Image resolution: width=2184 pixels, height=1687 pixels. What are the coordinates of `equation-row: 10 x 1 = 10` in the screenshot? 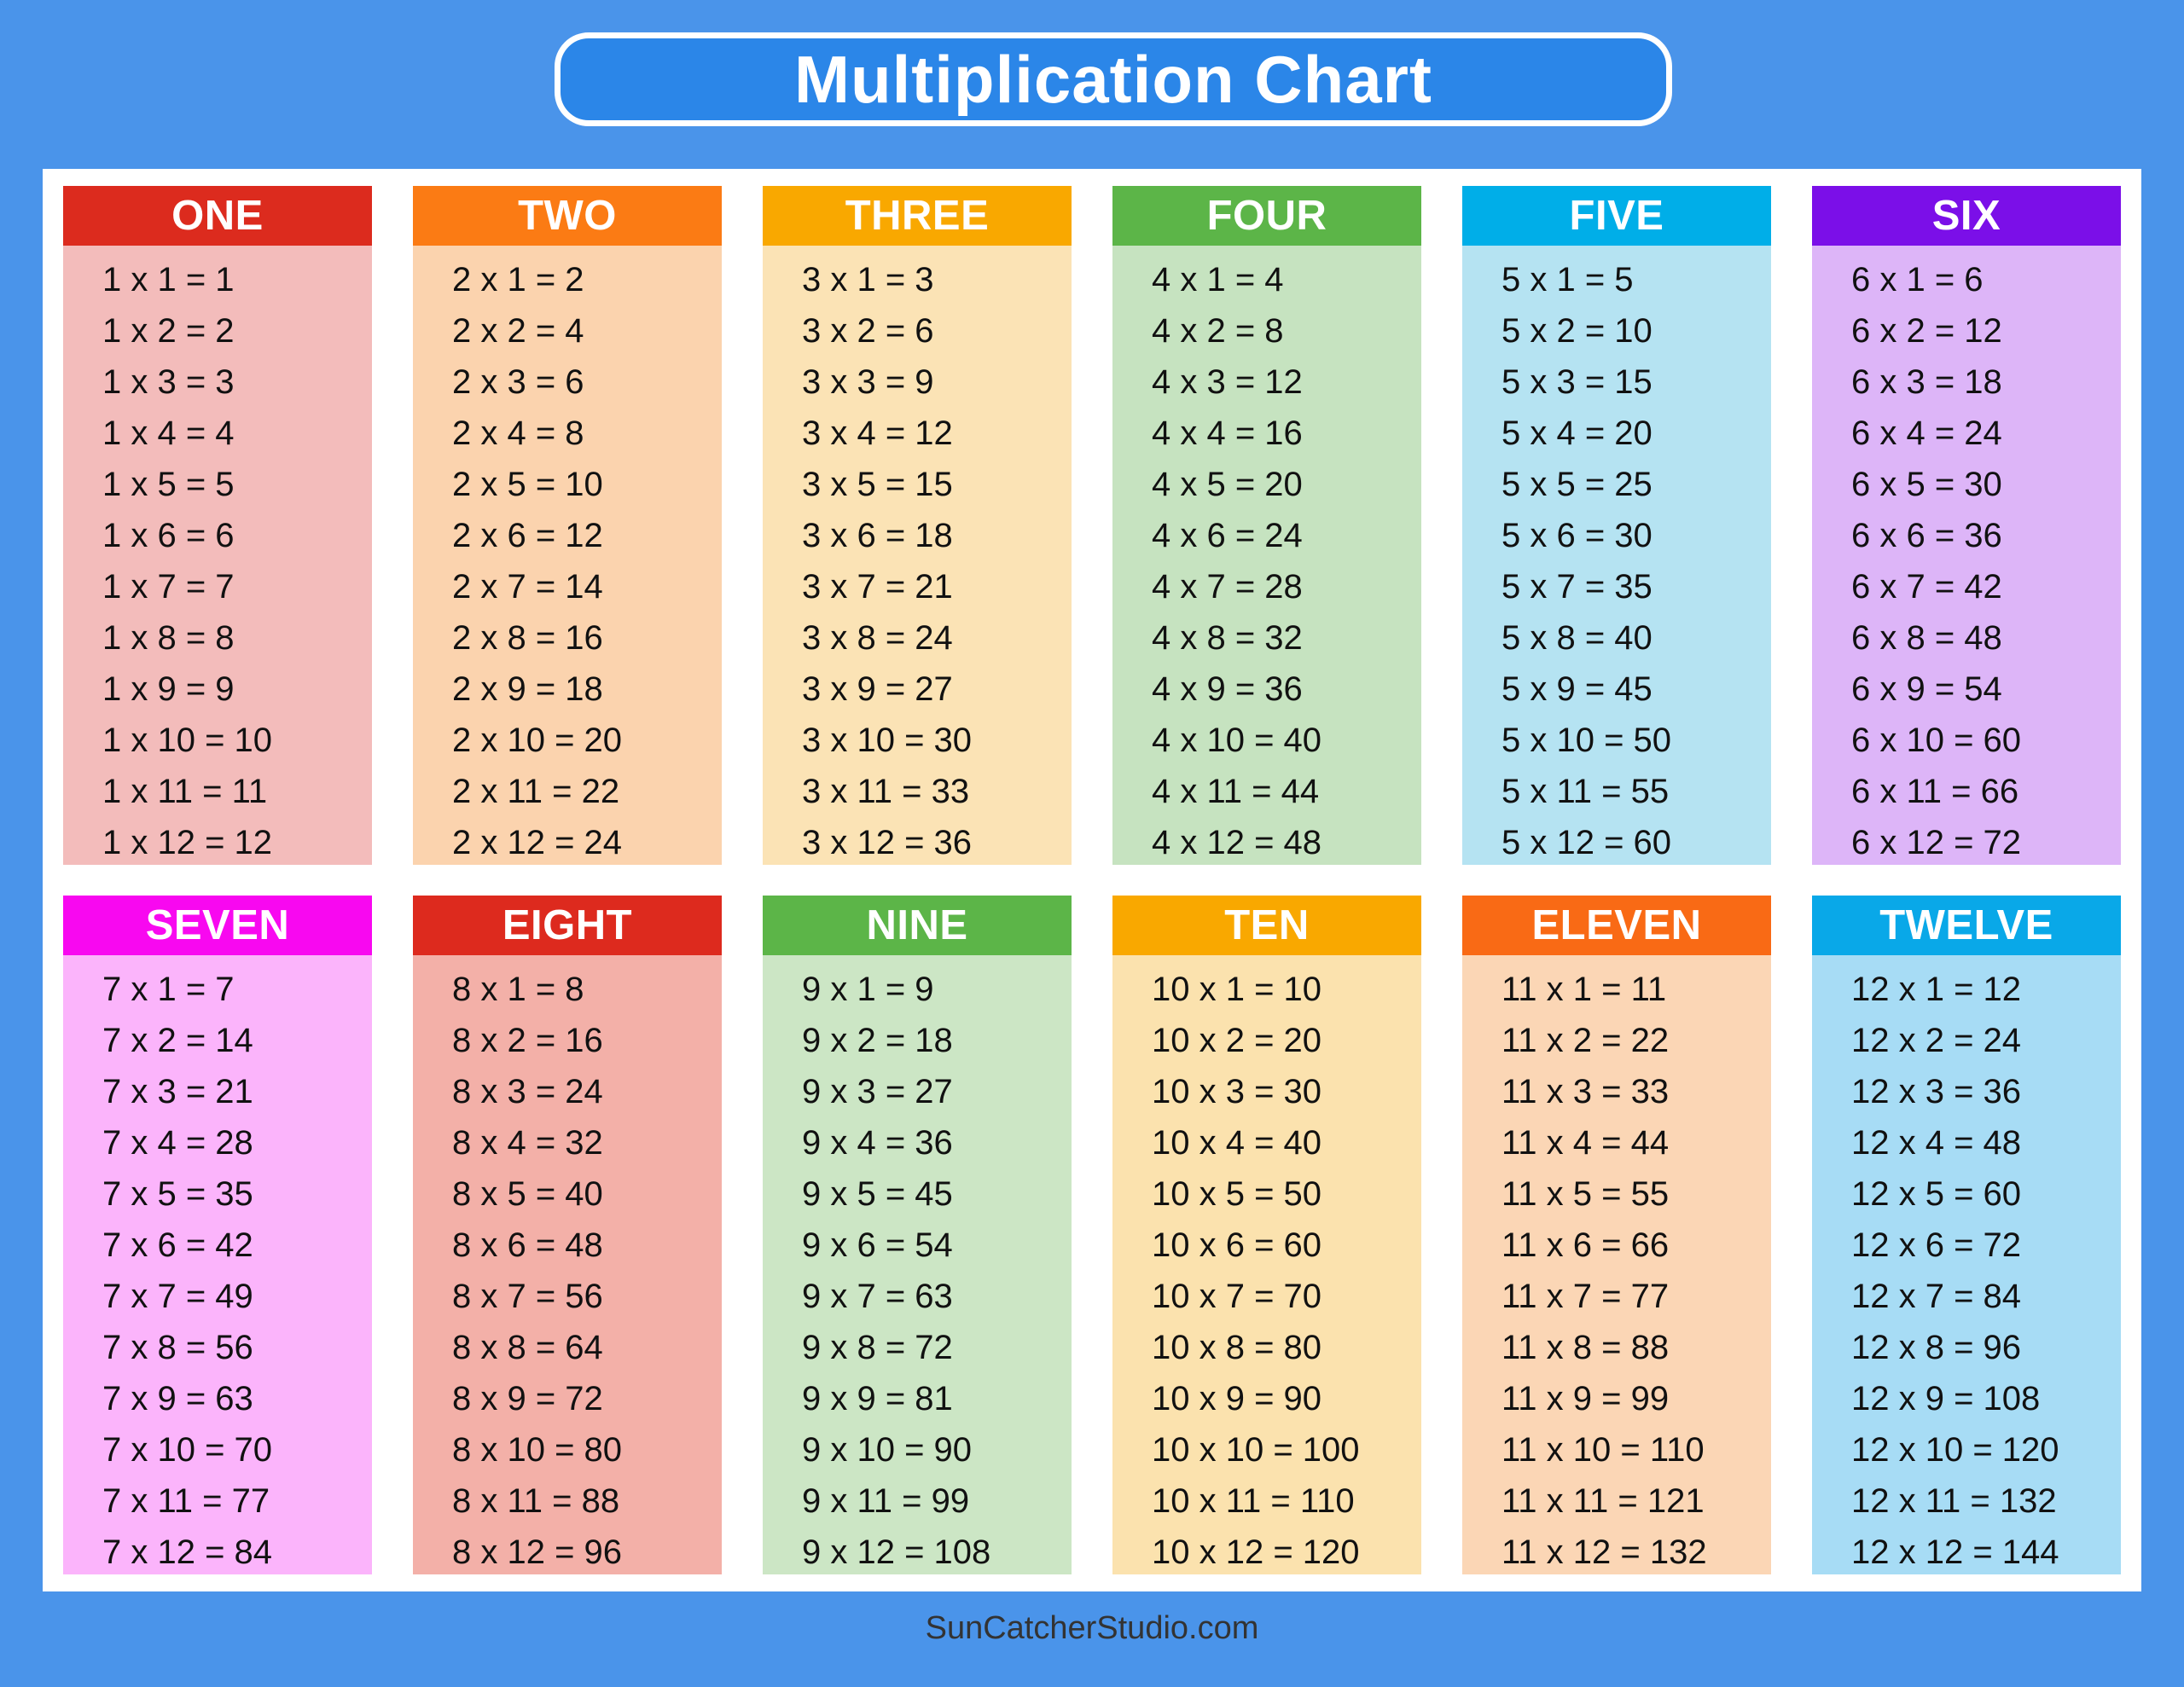 It's located at (1237, 990).